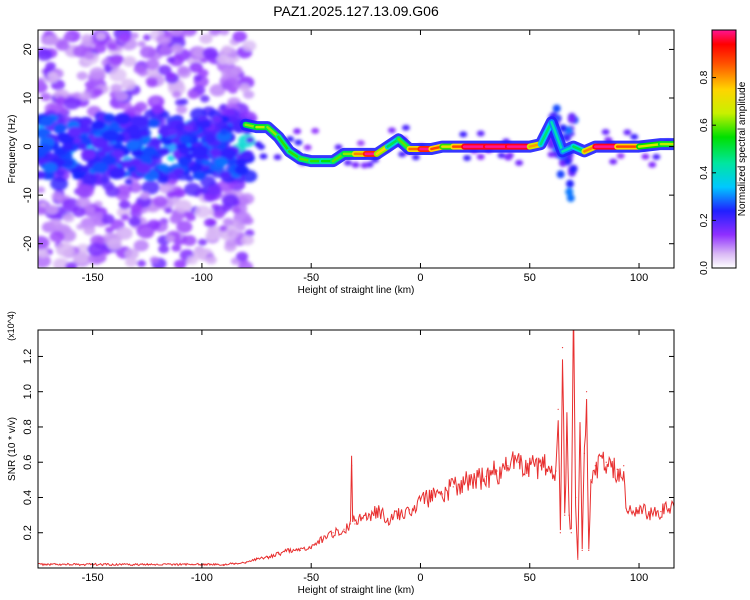 The height and width of the screenshot is (600, 750). What do you see at coordinates (28, 391) in the screenshot?
I see `y-tick-label: 1.0` at bounding box center [28, 391].